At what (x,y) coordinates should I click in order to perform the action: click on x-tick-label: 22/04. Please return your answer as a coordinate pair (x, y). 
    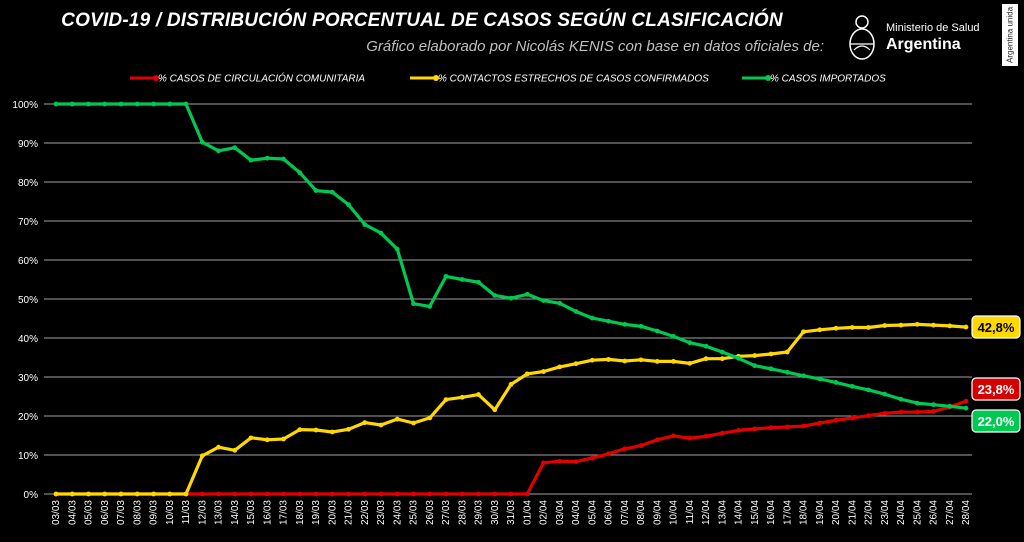
    Looking at the image, I should click on (869, 512).